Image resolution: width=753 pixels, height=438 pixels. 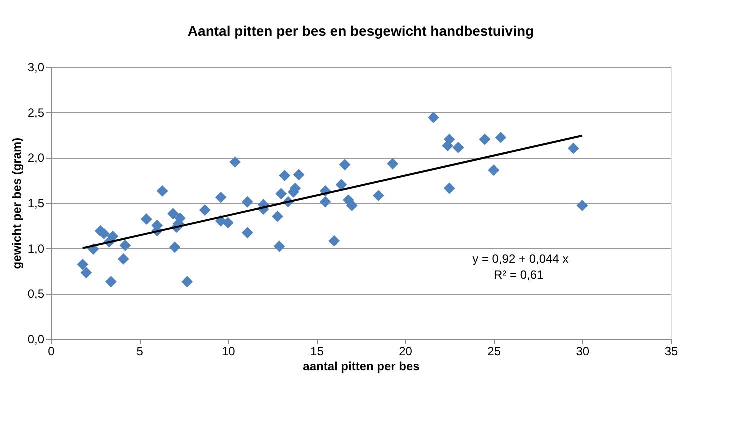 I want to click on annotation: y = 0,92 + 0,044 x, so click(x=520, y=259).